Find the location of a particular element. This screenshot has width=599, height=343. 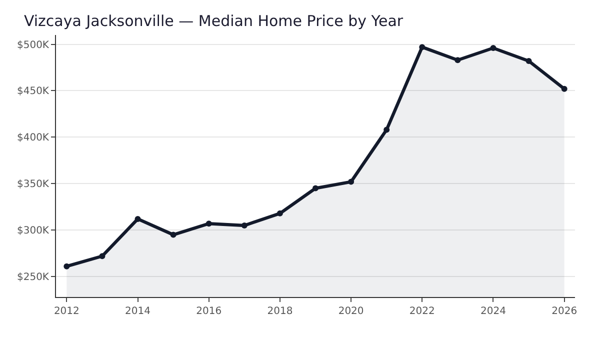

x-tick-label: 2022 is located at coordinates (422, 311).